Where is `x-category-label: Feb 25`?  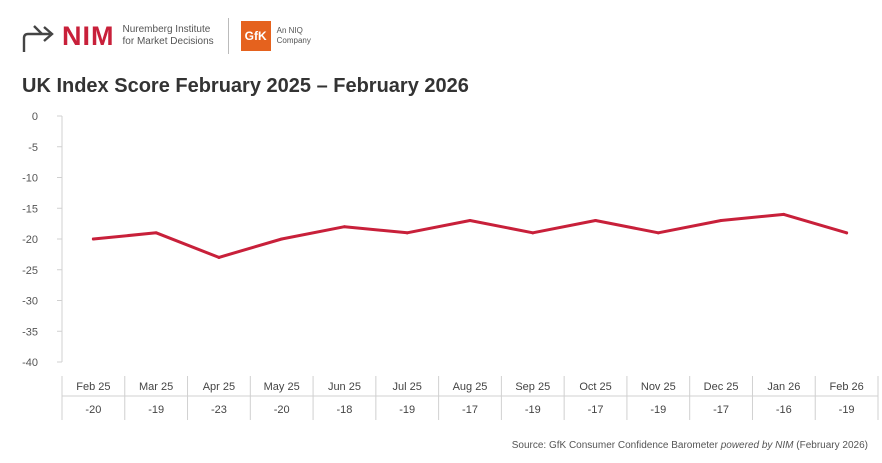
x-category-label: Feb 25 is located at coordinates (93, 387).